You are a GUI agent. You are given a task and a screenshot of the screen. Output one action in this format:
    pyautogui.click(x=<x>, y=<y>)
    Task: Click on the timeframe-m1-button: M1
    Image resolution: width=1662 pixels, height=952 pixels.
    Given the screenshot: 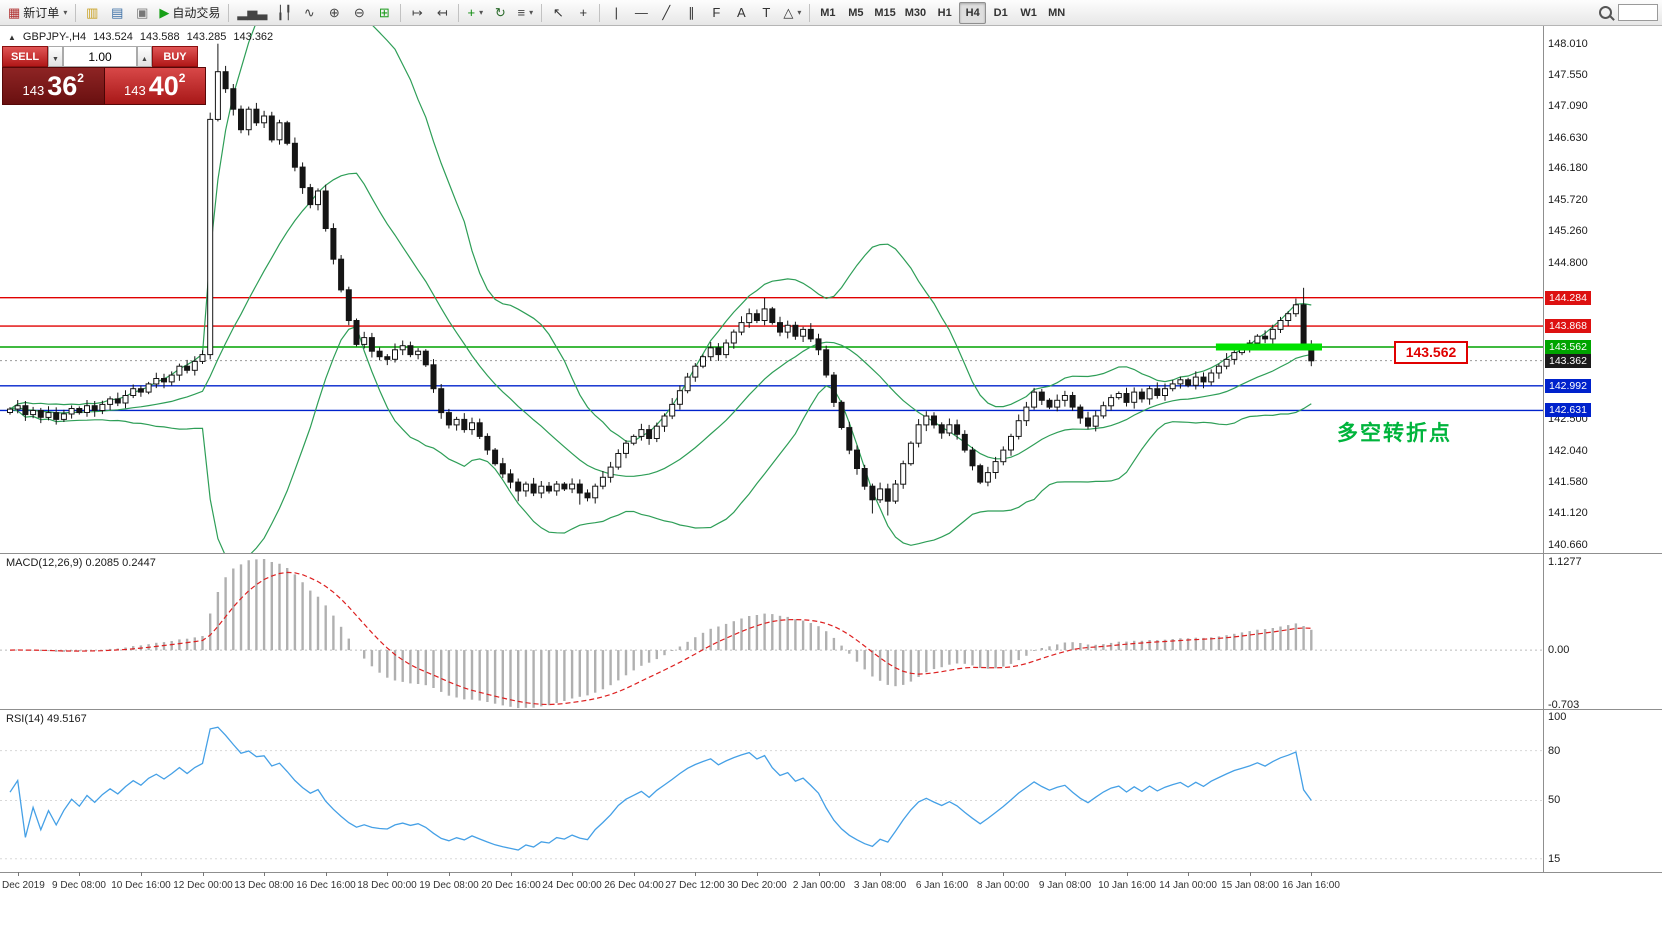 What is the action you would take?
    pyautogui.click(x=827, y=13)
    